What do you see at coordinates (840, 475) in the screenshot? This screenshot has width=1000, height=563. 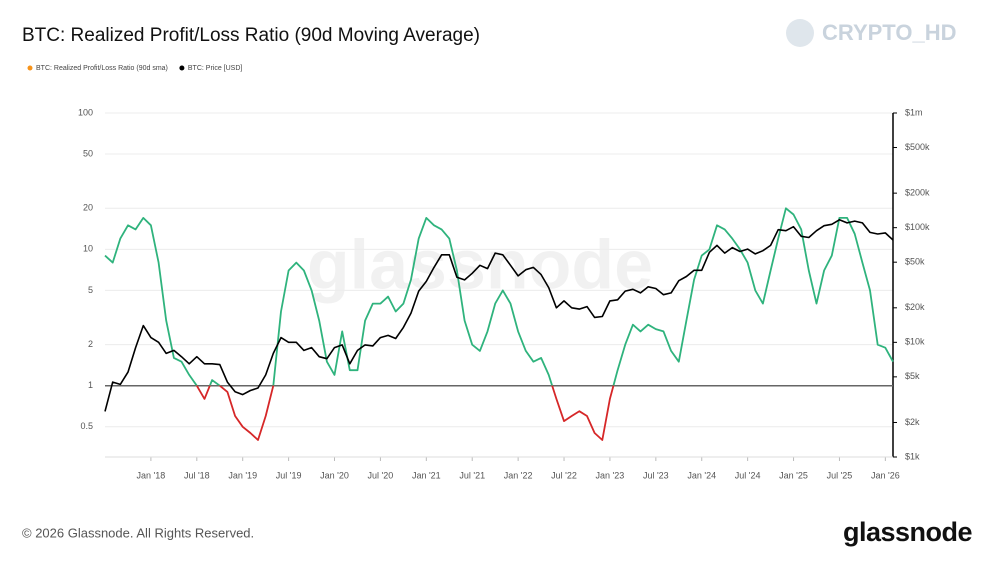 I see `x-tick-label: Jul '25` at bounding box center [840, 475].